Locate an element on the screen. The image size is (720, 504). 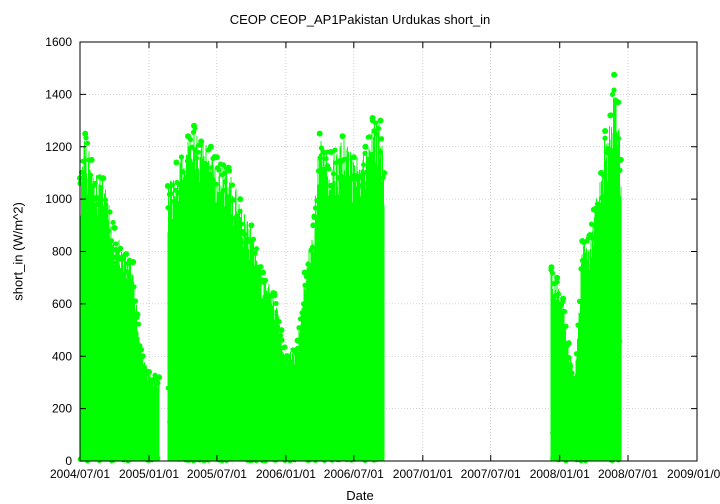
series-segment is located at coordinates (227, 293).